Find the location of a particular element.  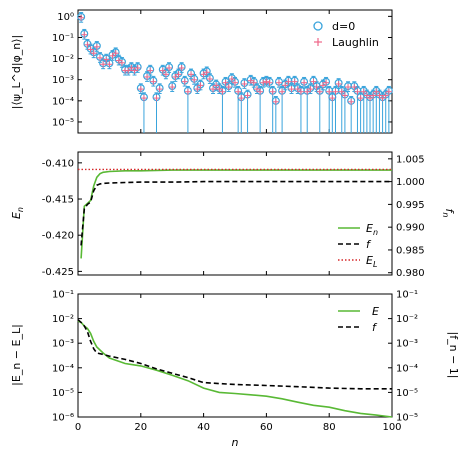

energy-ylabel: En is located at coordinates (17, 213).